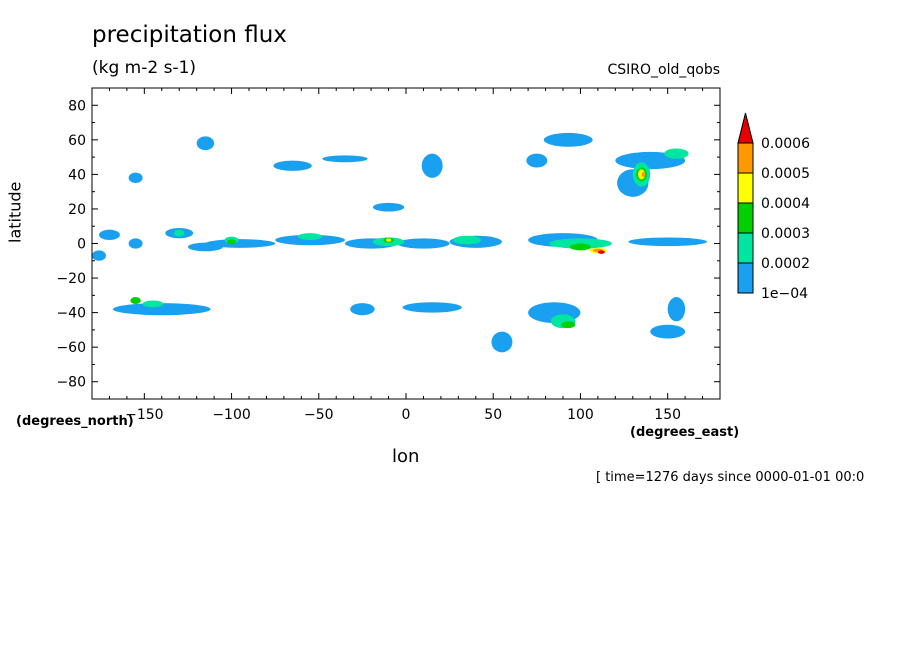 The height and width of the screenshot is (654, 904). I want to click on colorbar-label: 1e−04, so click(784, 294).